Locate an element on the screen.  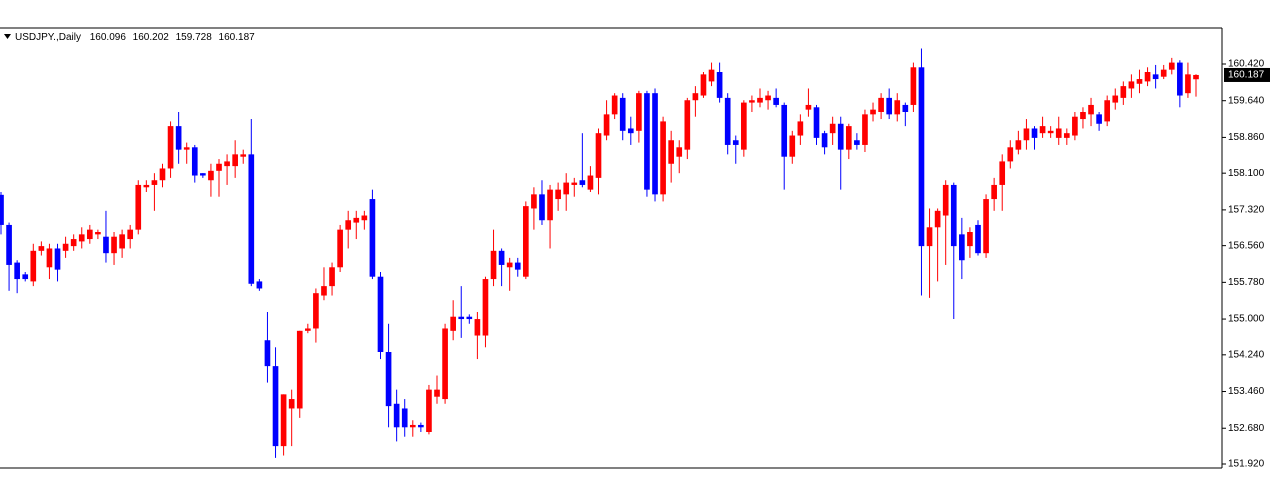
price-label-box is located at coordinates (1247, 74).